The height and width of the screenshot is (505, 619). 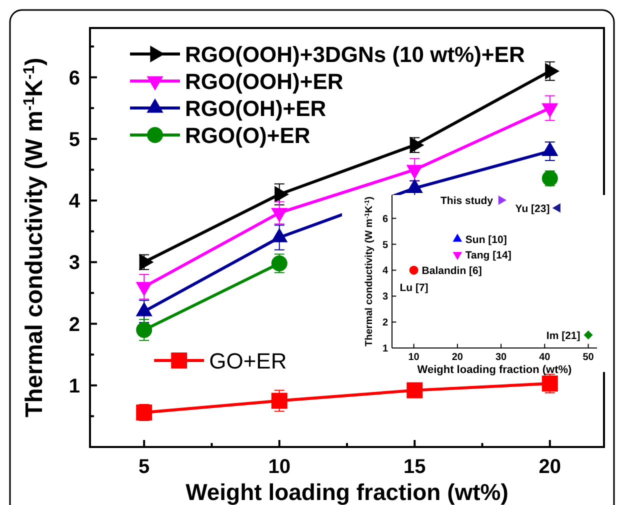 I want to click on legend-label: GO+ER, so click(x=248, y=361).